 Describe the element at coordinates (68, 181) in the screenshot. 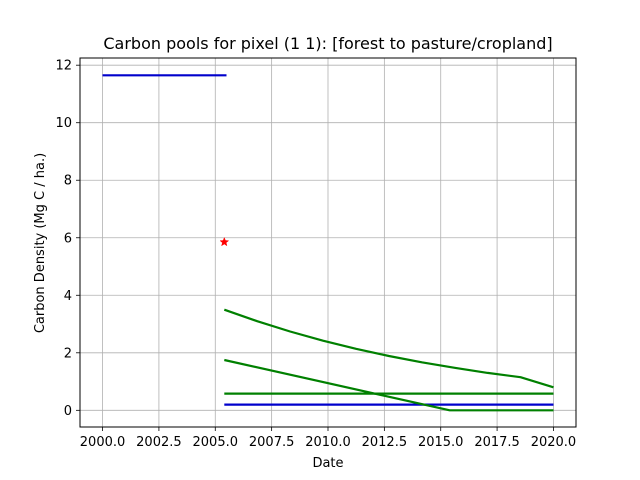

I see `y-tick-label: 8` at that location.